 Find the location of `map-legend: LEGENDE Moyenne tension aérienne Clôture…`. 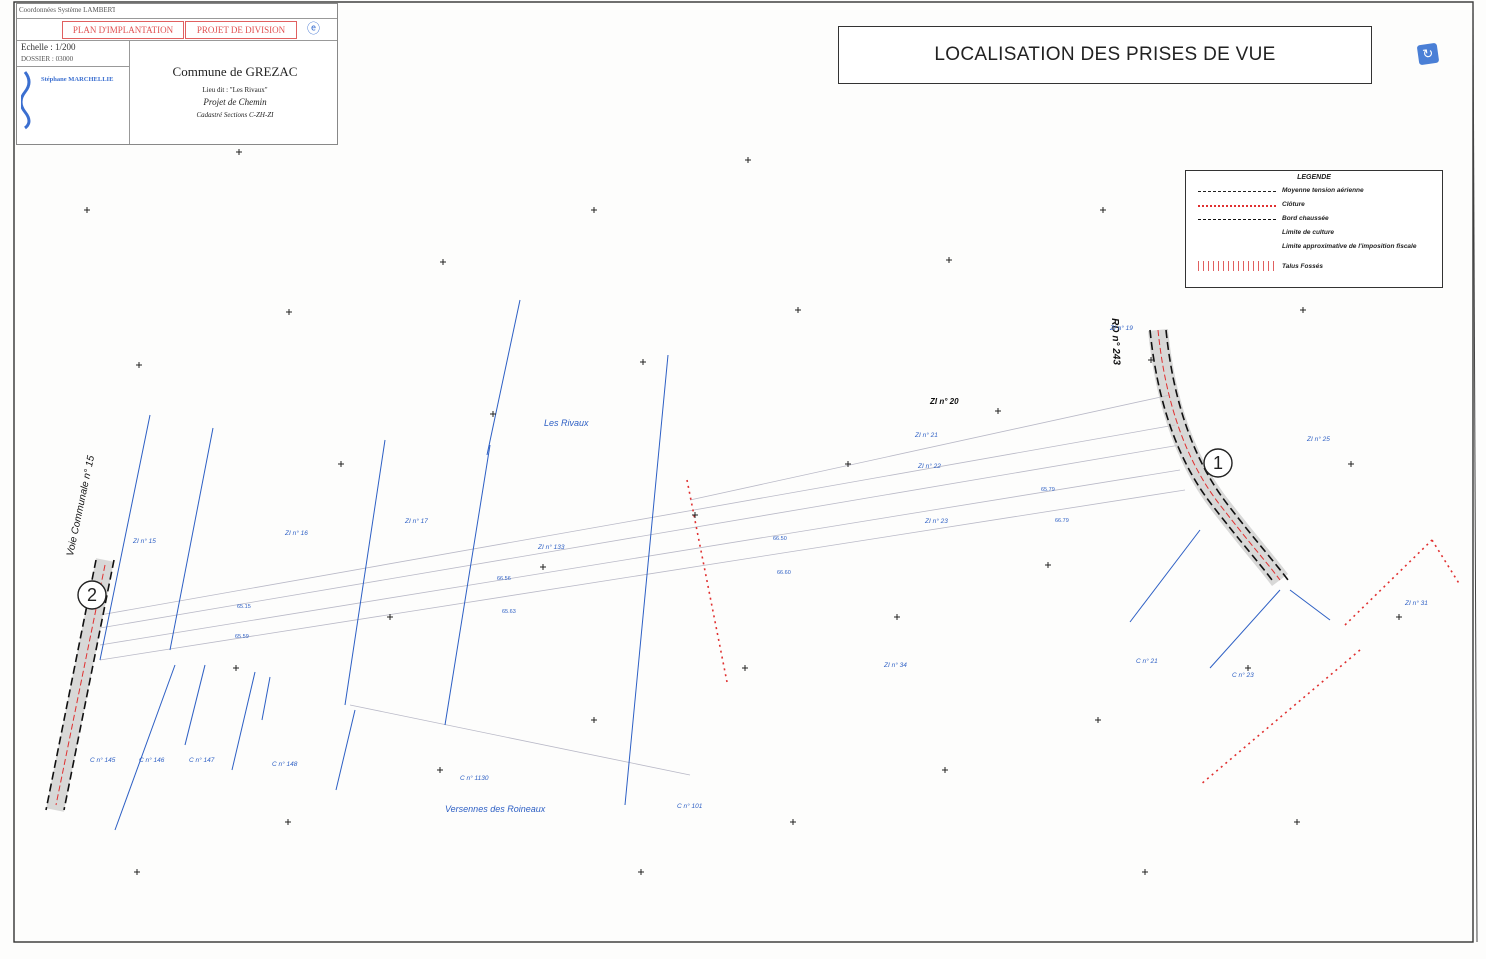

map-legend: LEGENDE Moyenne tension aérienne Clôture… is located at coordinates (1314, 229).